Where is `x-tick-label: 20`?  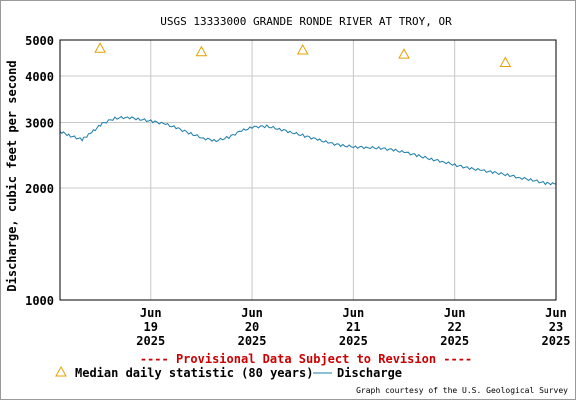 x-tick-label: 20 is located at coordinates (252, 327).